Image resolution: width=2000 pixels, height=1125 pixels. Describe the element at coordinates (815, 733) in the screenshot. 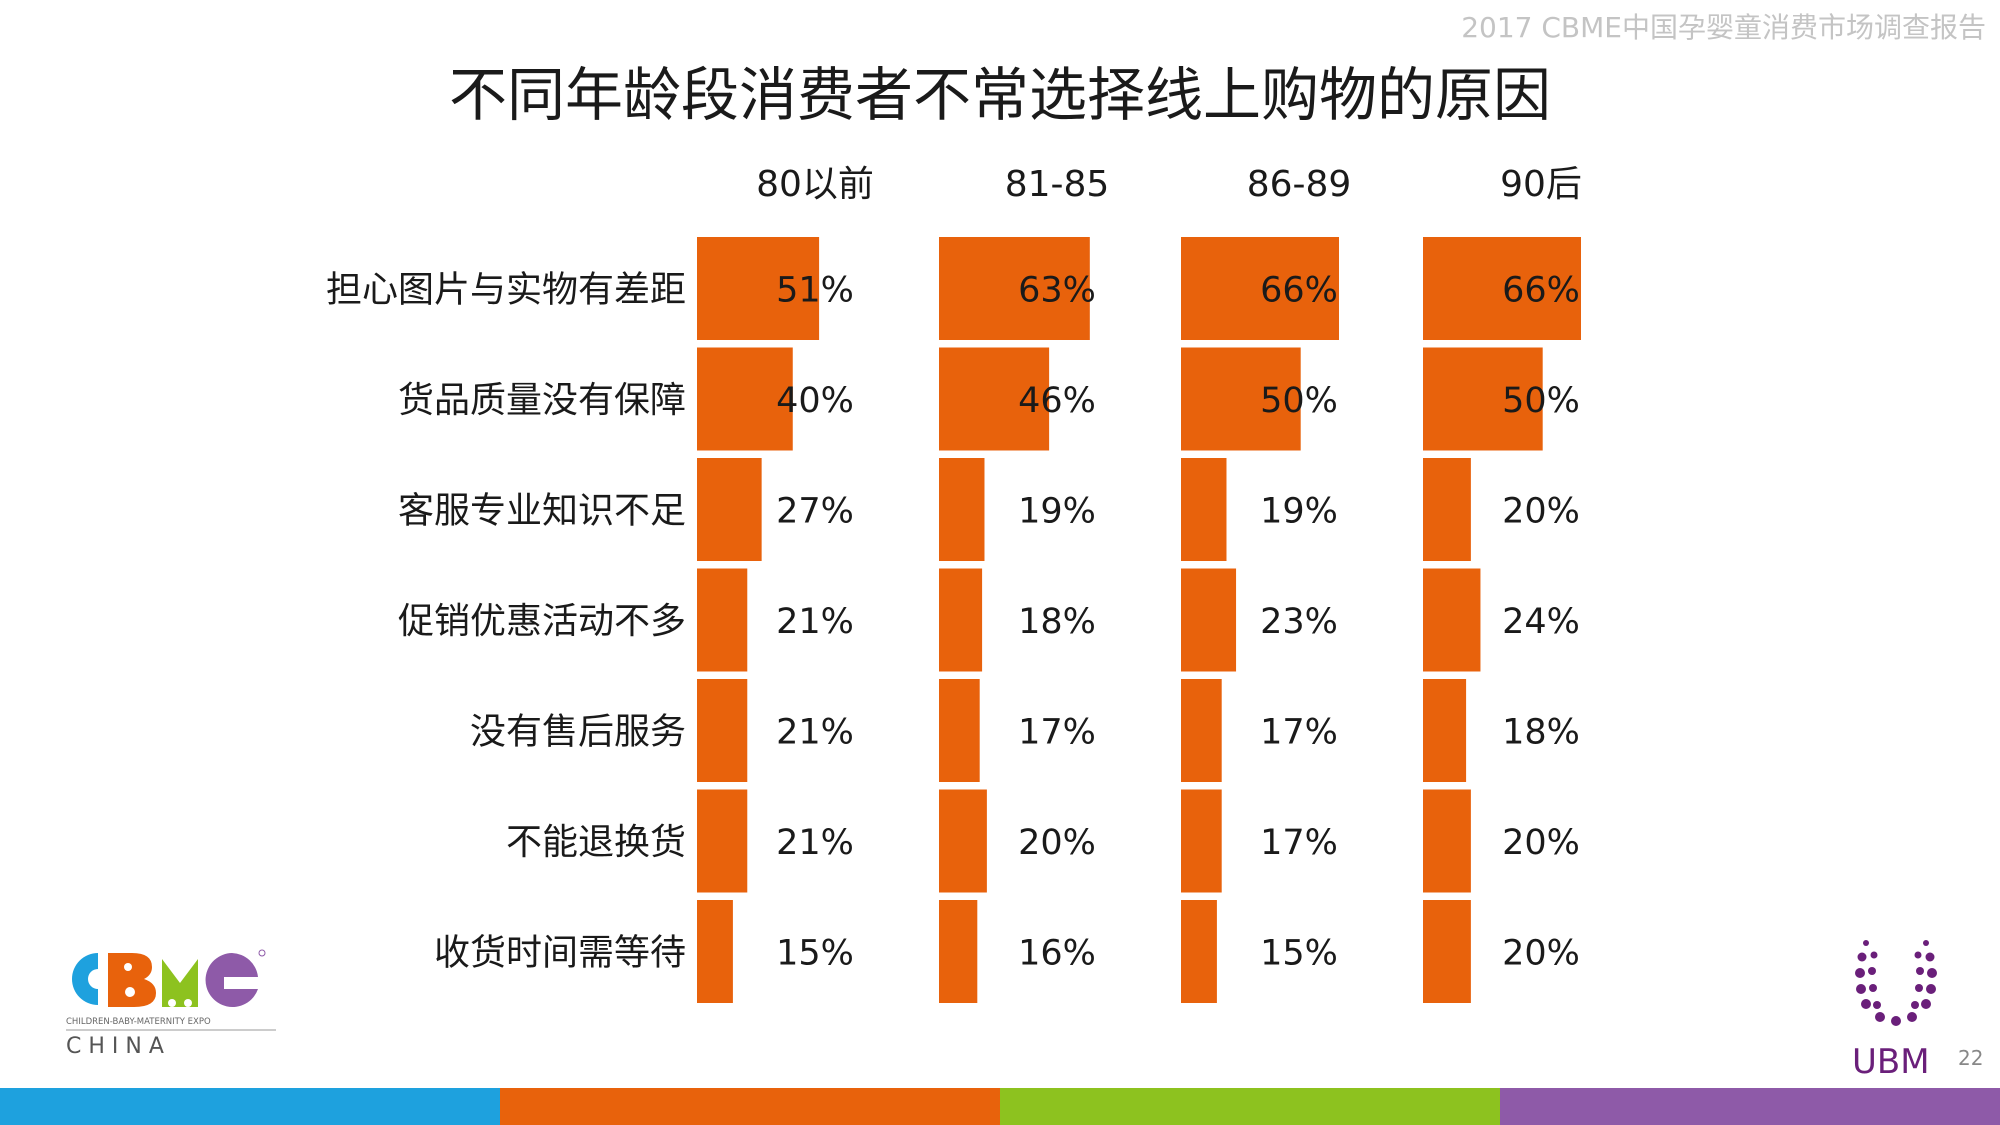

I see `value-label-0-4: 21%` at that location.